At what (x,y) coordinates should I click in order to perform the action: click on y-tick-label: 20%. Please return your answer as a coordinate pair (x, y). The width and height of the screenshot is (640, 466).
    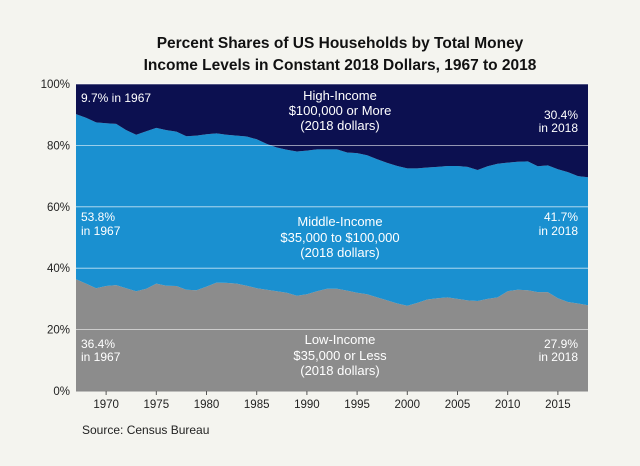
    Looking at the image, I should click on (58, 331).